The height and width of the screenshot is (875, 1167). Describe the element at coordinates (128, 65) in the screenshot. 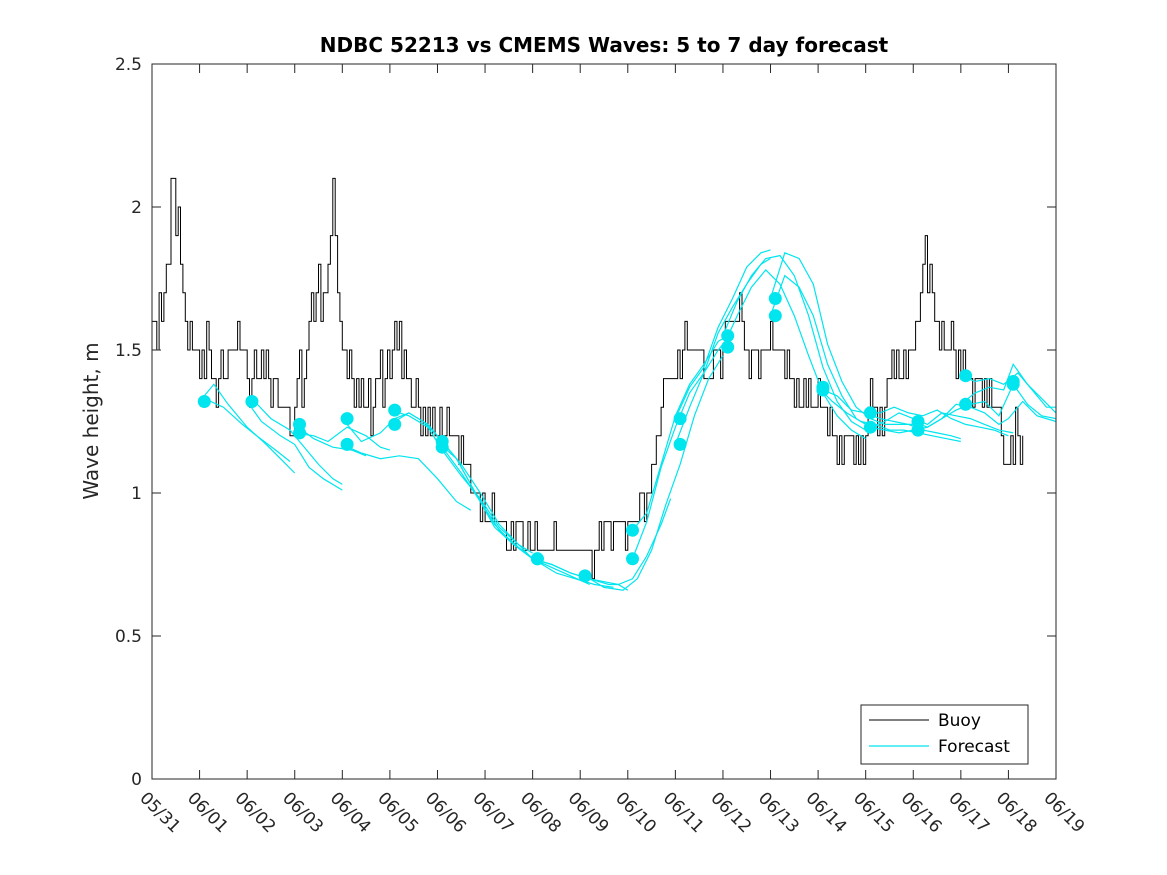

I see `y-tick-label: 2.5` at that location.